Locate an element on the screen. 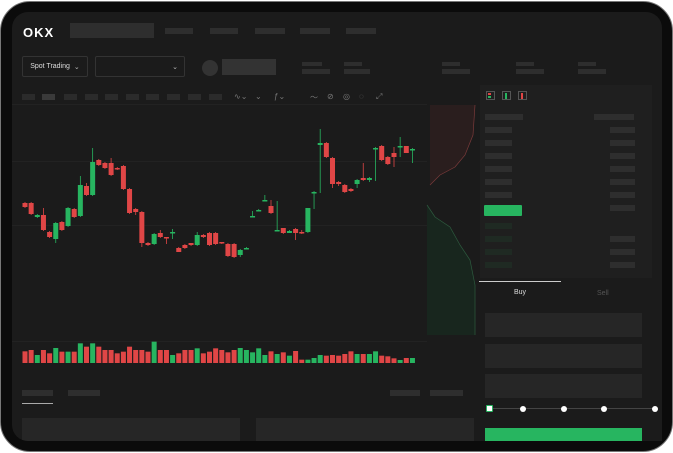 The height and width of the screenshot is (453, 673). open-orders-tab is located at coordinates (37, 393).